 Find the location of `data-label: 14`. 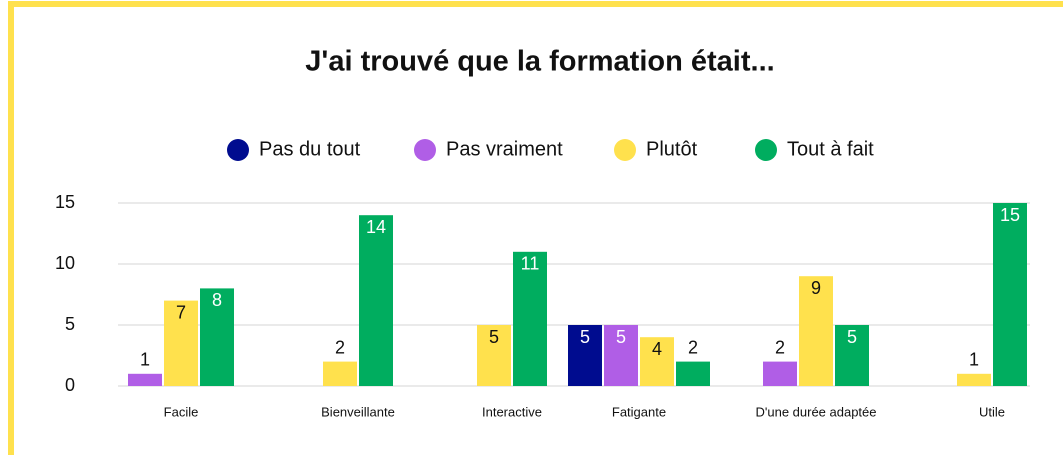

data-label: 14 is located at coordinates (376, 227).